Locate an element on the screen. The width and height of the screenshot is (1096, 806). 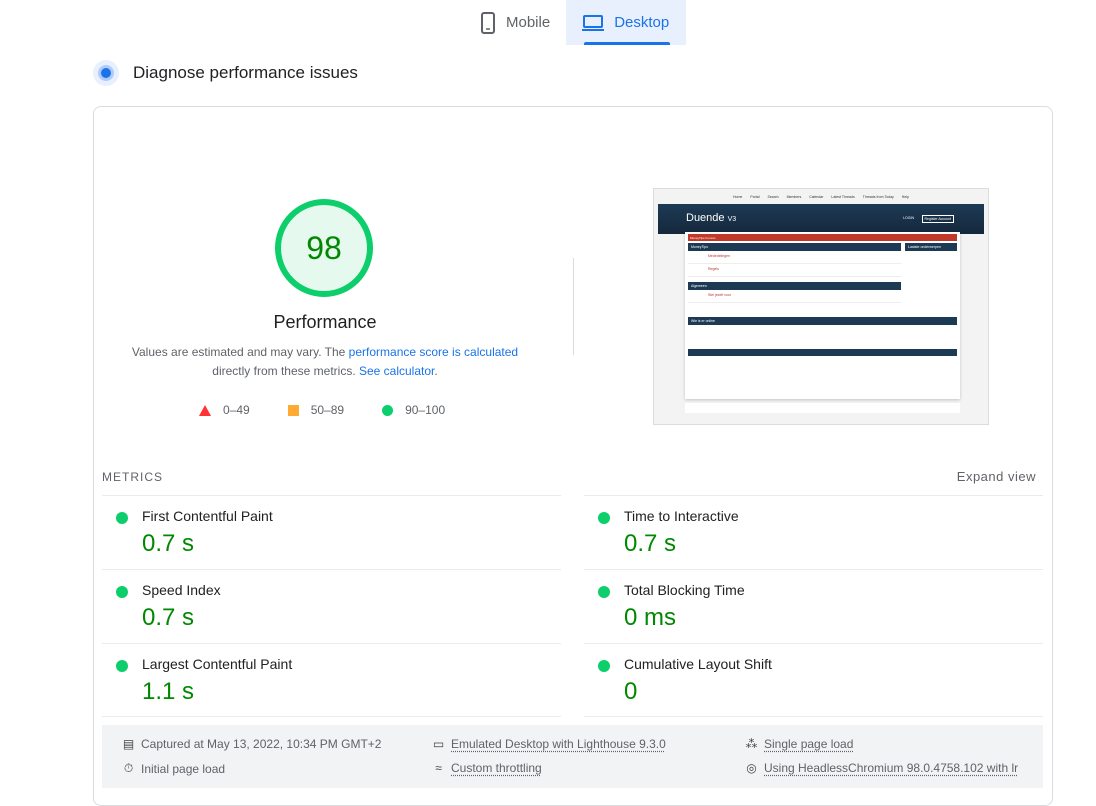
info-link: Emulated Desktop with Lighthouse 9.3.0 is located at coordinates (558, 744).